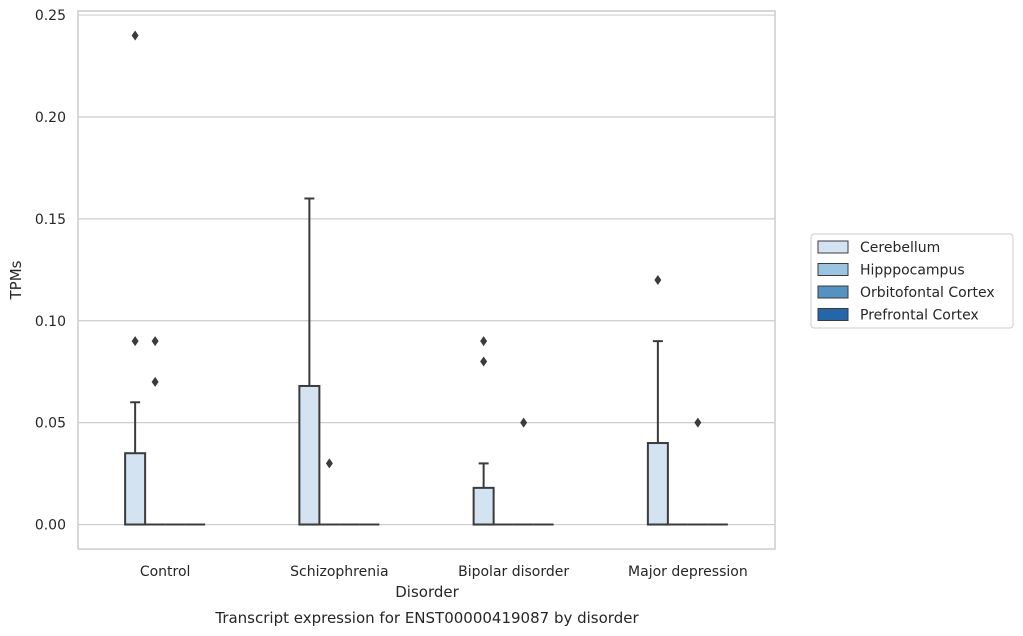  What do you see at coordinates (912, 271) in the screenshot?
I see `legend-label: Hipppocampus` at bounding box center [912, 271].